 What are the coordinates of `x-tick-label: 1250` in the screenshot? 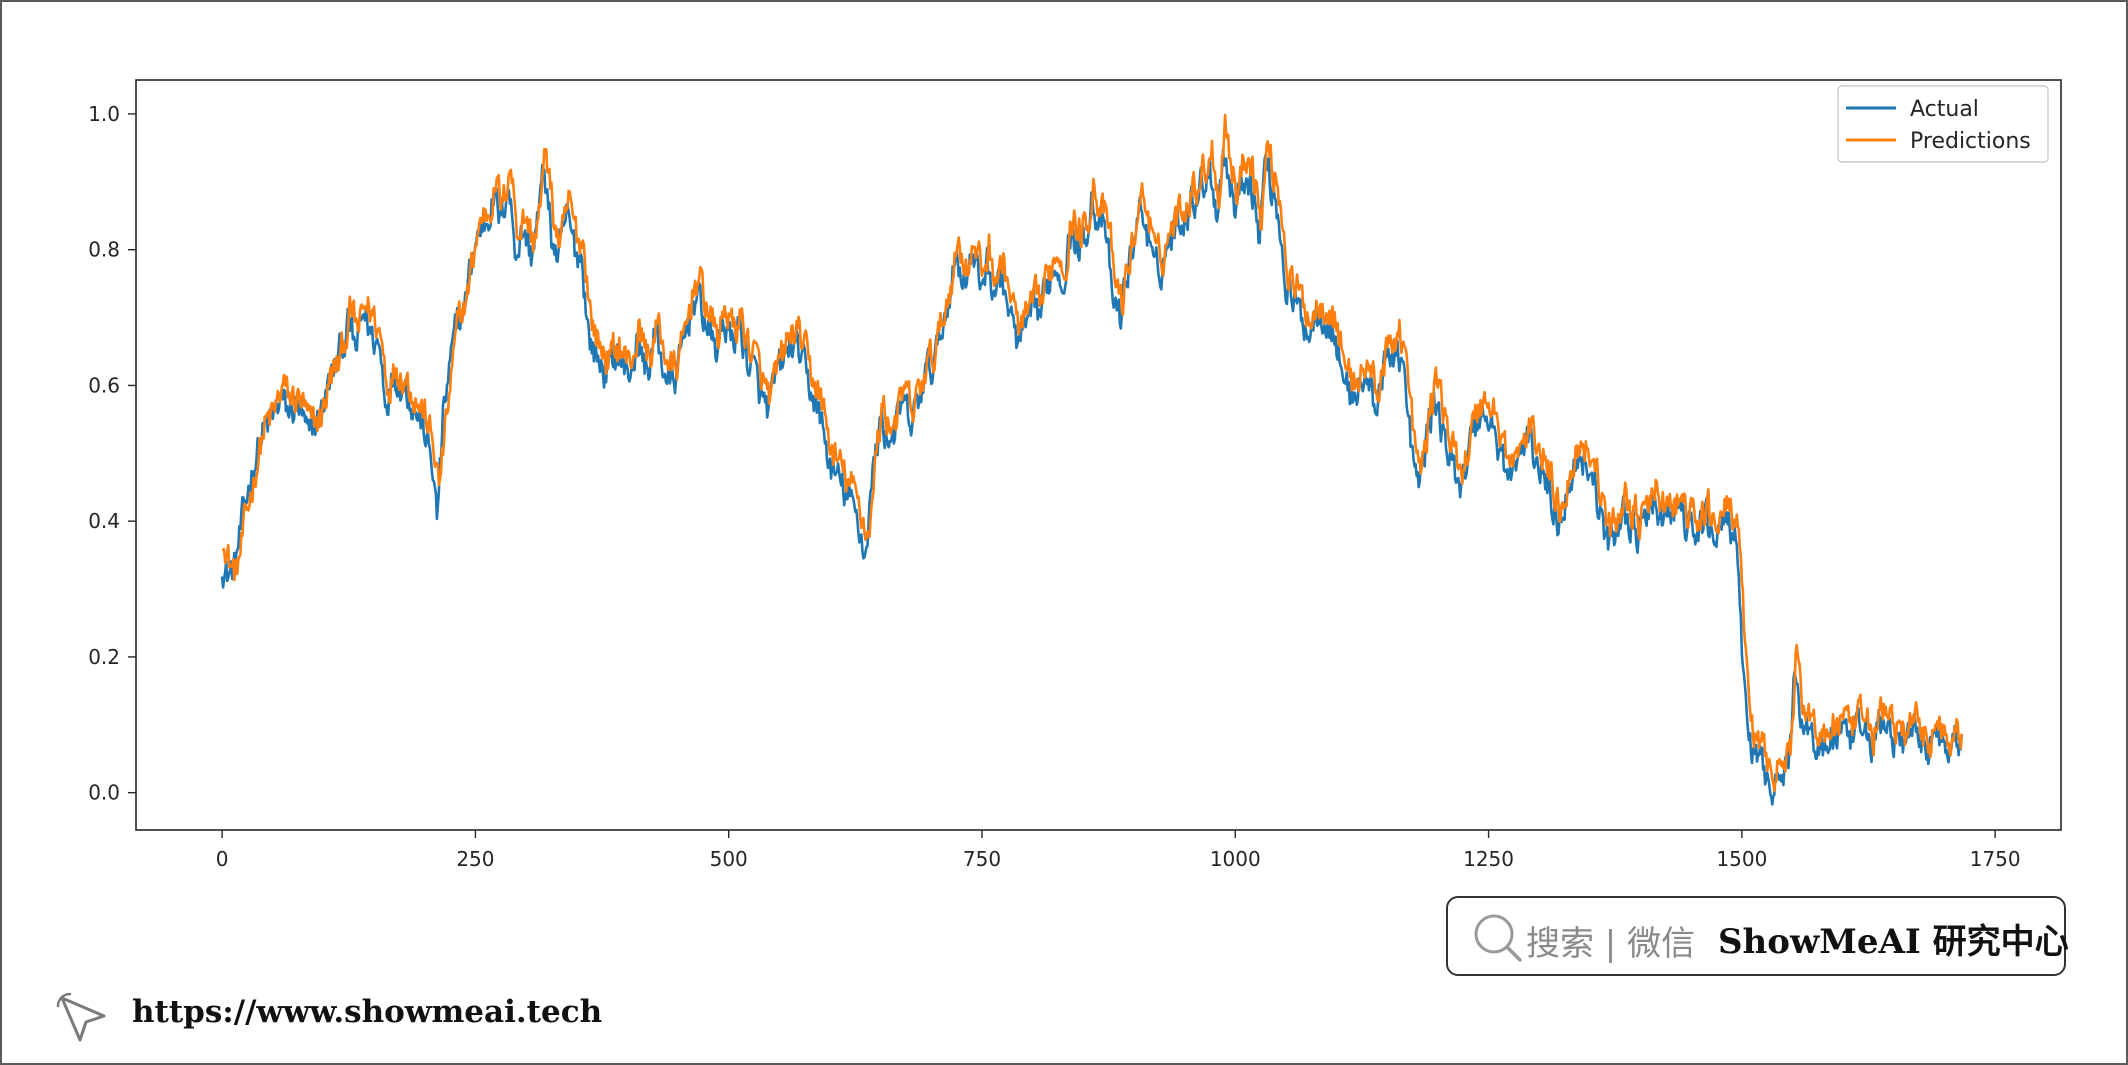 It's located at (1488, 859).